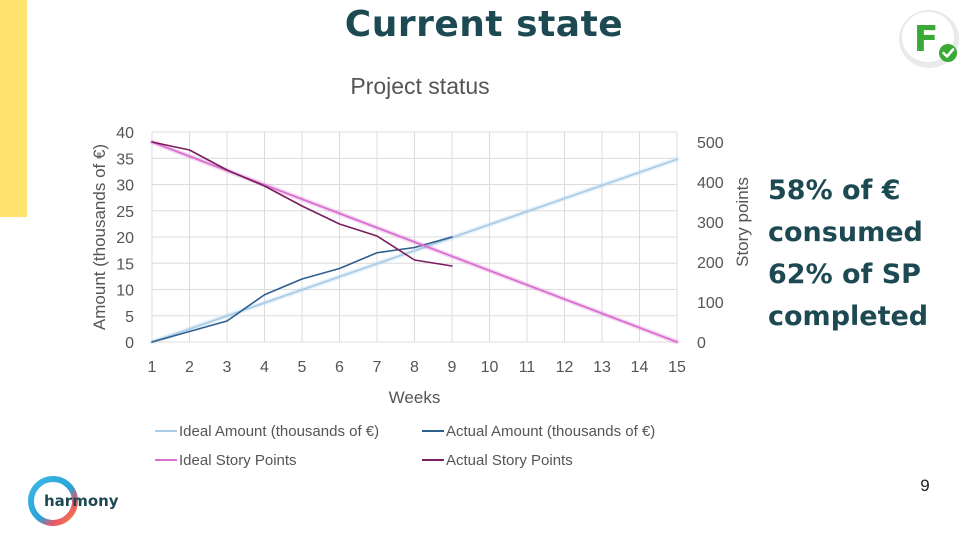 This screenshot has width=968, height=545. What do you see at coordinates (125, 212) in the screenshot?
I see `y-left-tick-label: 25` at bounding box center [125, 212].